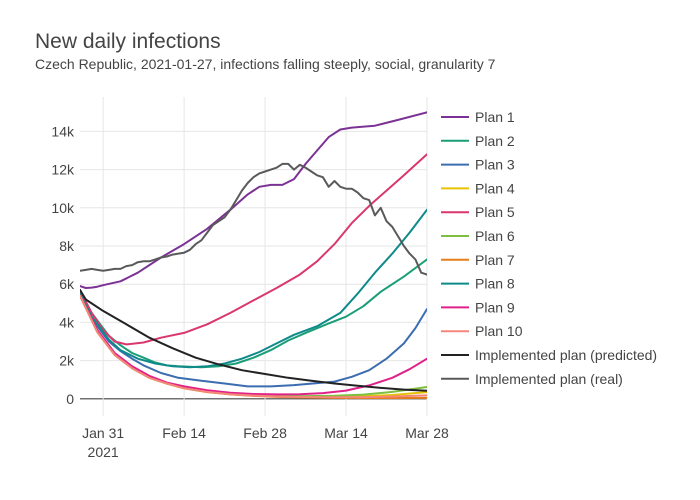 This screenshot has height=500, width=700. I want to click on chart-title: New daily infections, so click(128, 41).